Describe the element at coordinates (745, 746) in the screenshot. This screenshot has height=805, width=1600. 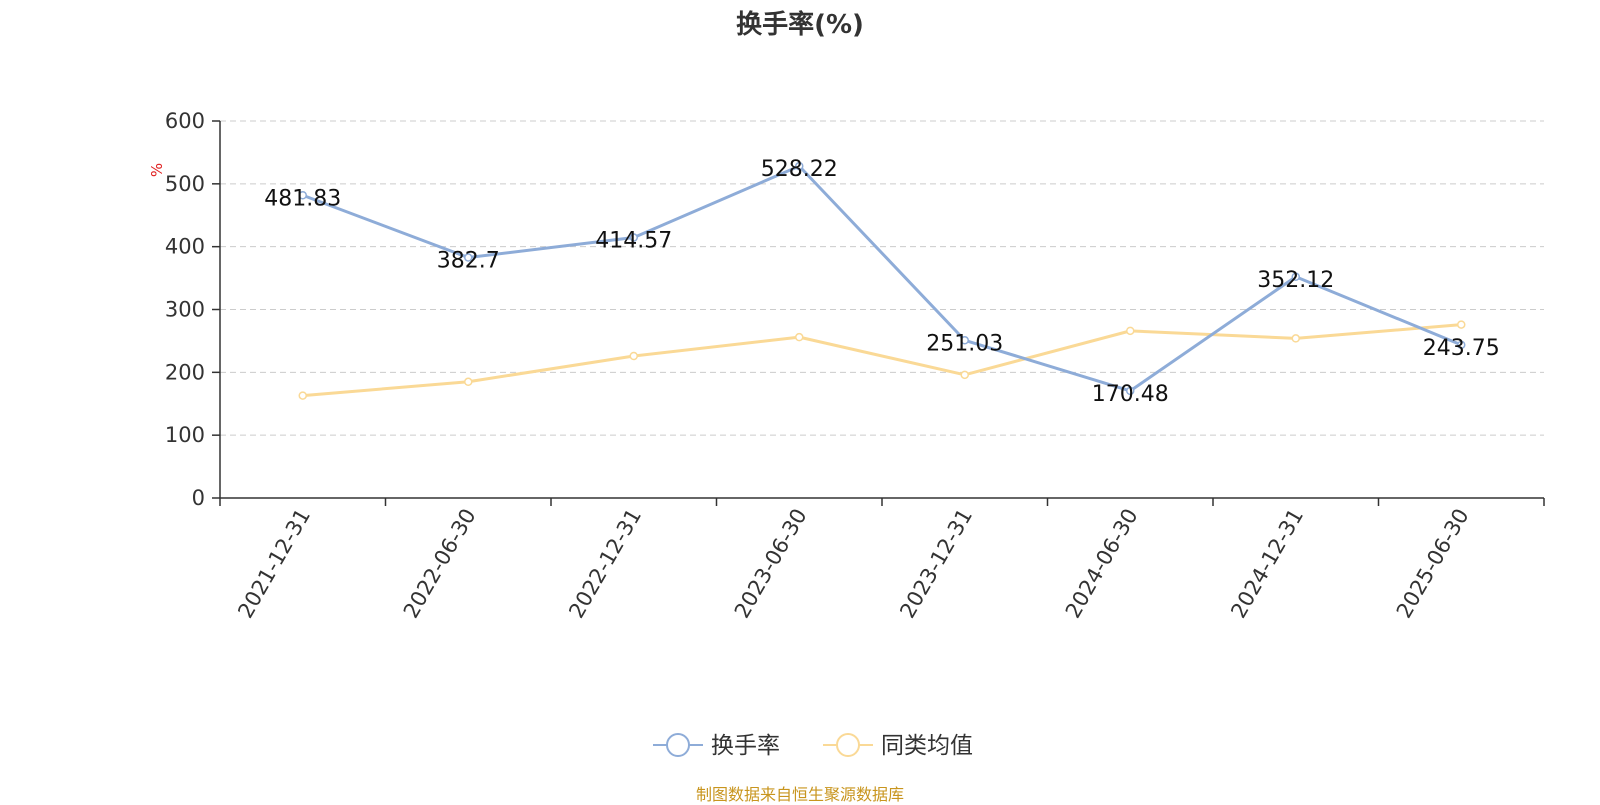
I see `legend-label: 换手率` at that location.